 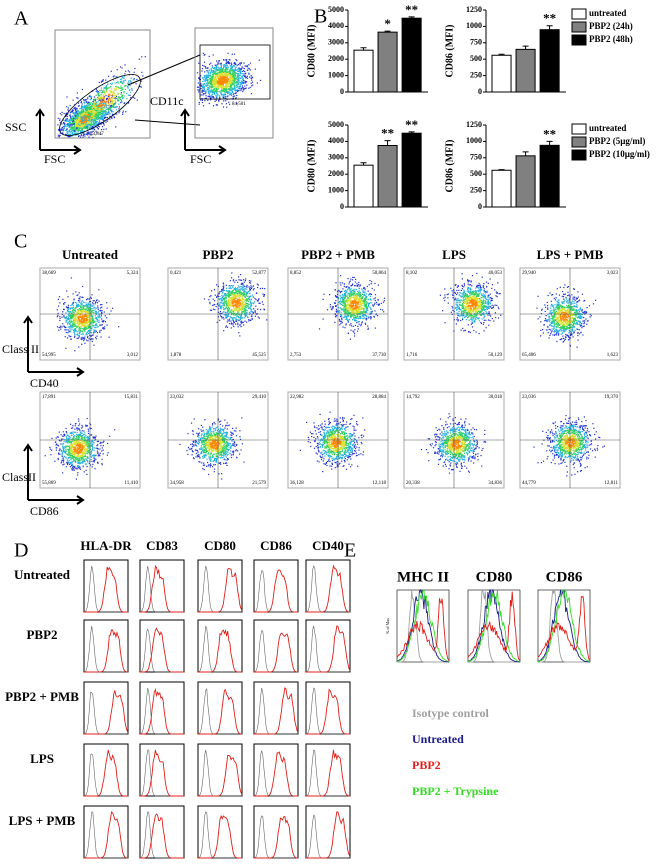 What do you see at coordinates (411, 170) in the screenshot?
I see `bar` at bounding box center [411, 170].